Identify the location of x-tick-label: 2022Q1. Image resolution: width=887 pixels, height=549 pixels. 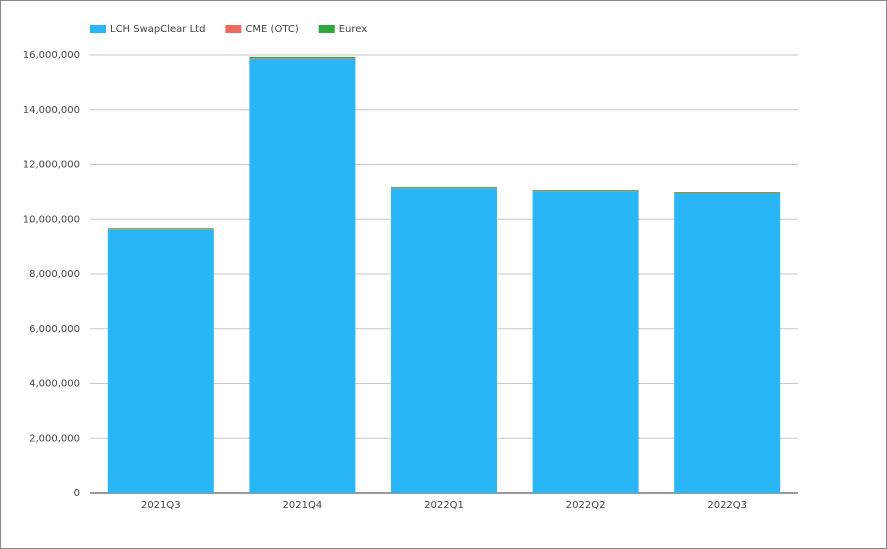
(444, 505).